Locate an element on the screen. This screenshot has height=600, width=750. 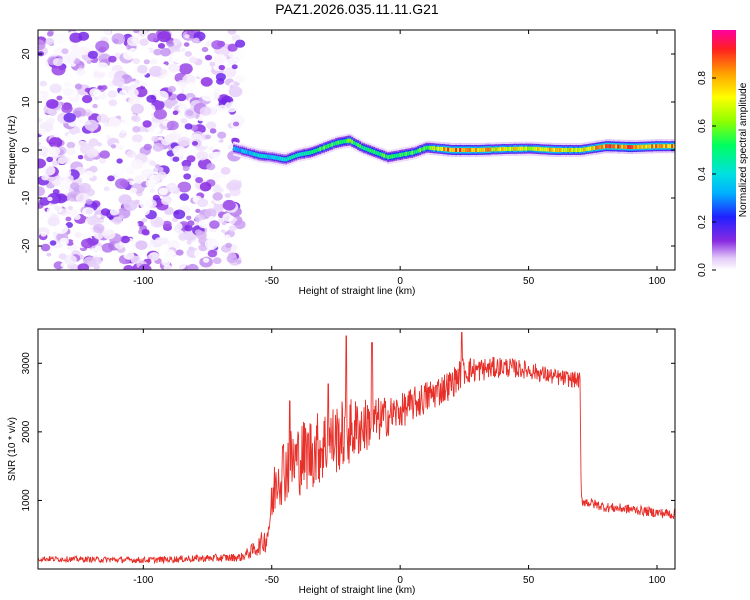
colorbar-tick-label: 0.8 is located at coordinates (702, 78).